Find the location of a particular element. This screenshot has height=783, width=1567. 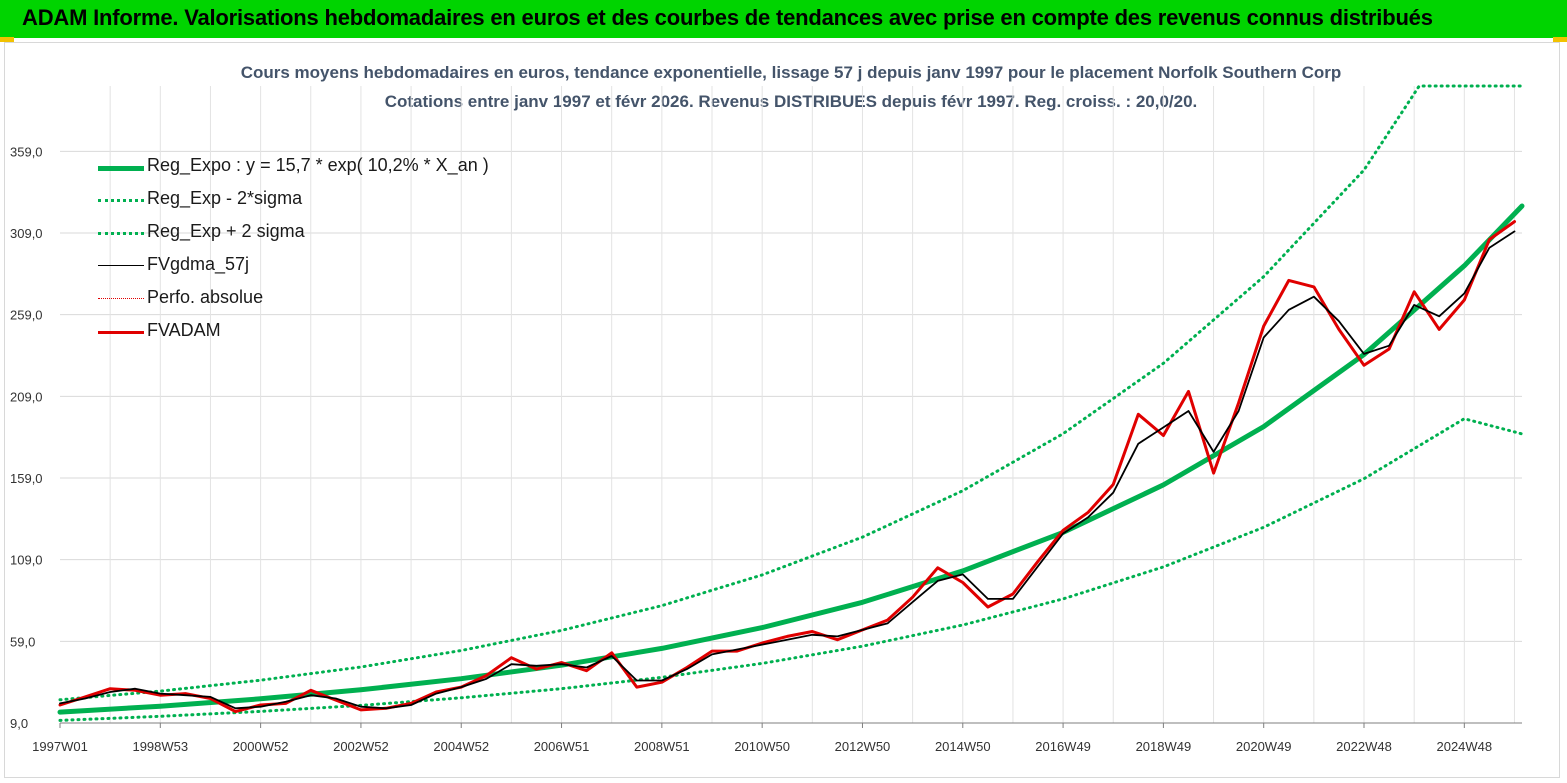

legend-label: FVgdma_57j is located at coordinates (198, 264).